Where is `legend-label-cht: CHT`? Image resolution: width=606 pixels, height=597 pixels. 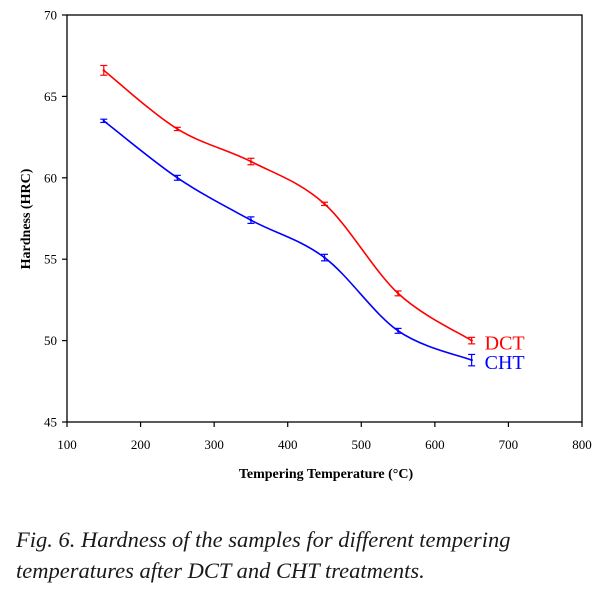 legend-label-cht: CHT is located at coordinates (505, 363).